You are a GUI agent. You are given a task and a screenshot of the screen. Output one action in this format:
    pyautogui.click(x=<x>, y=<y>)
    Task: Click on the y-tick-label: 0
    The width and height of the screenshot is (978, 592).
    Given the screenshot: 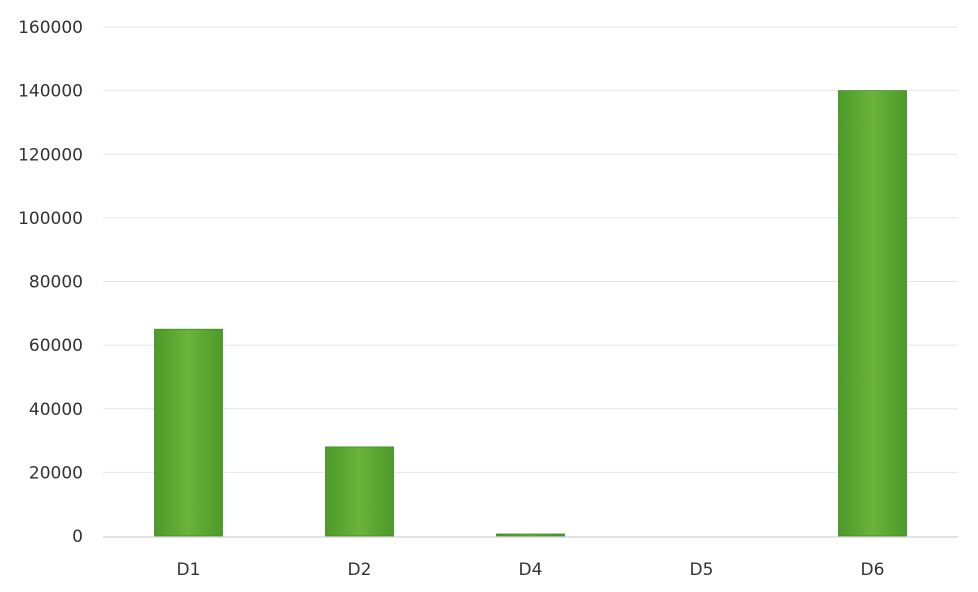 What is the action you would take?
    pyautogui.click(x=77, y=537)
    